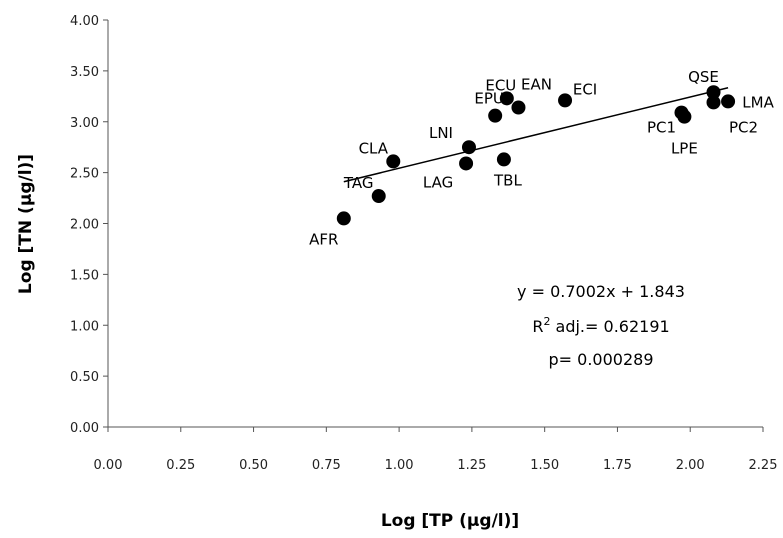  Describe the element at coordinates (585, 89) in the screenshot. I see `point-label: ECI` at that location.